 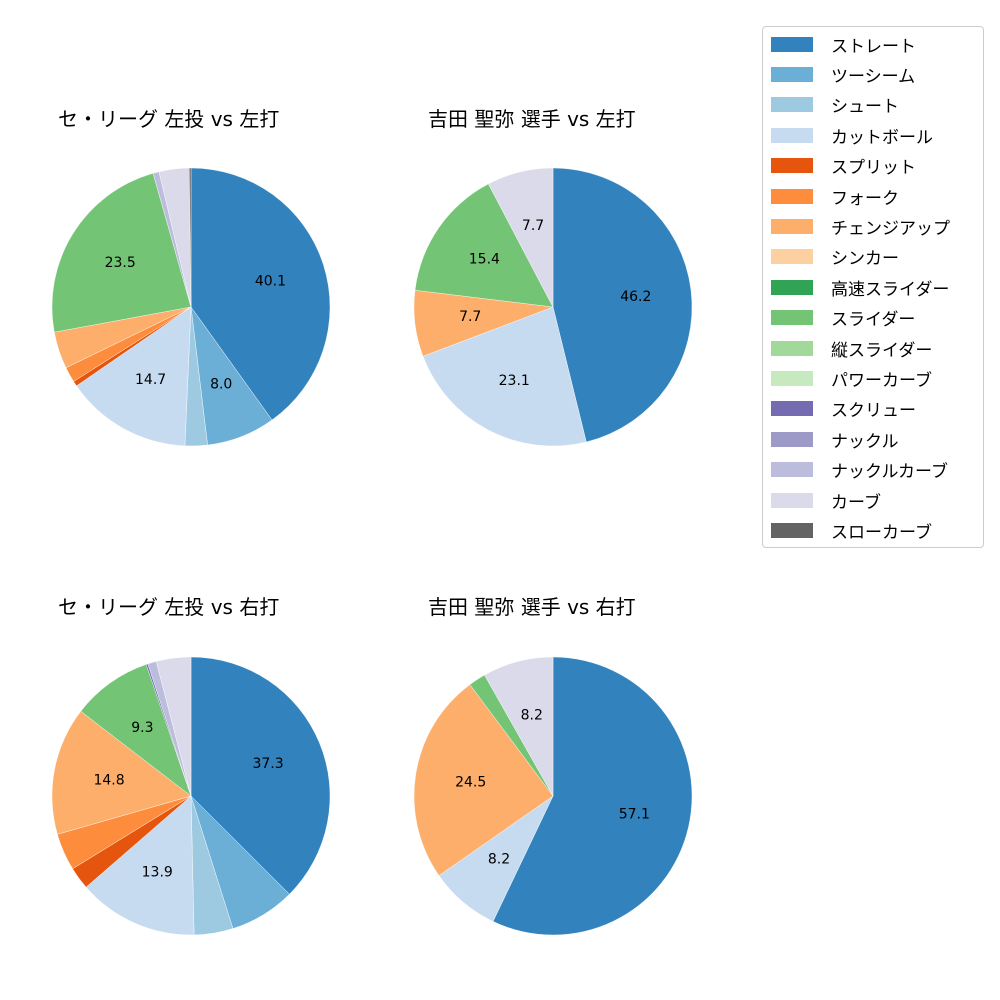 I want to click on legend-label: スプリット, so click(x=873, y=168).